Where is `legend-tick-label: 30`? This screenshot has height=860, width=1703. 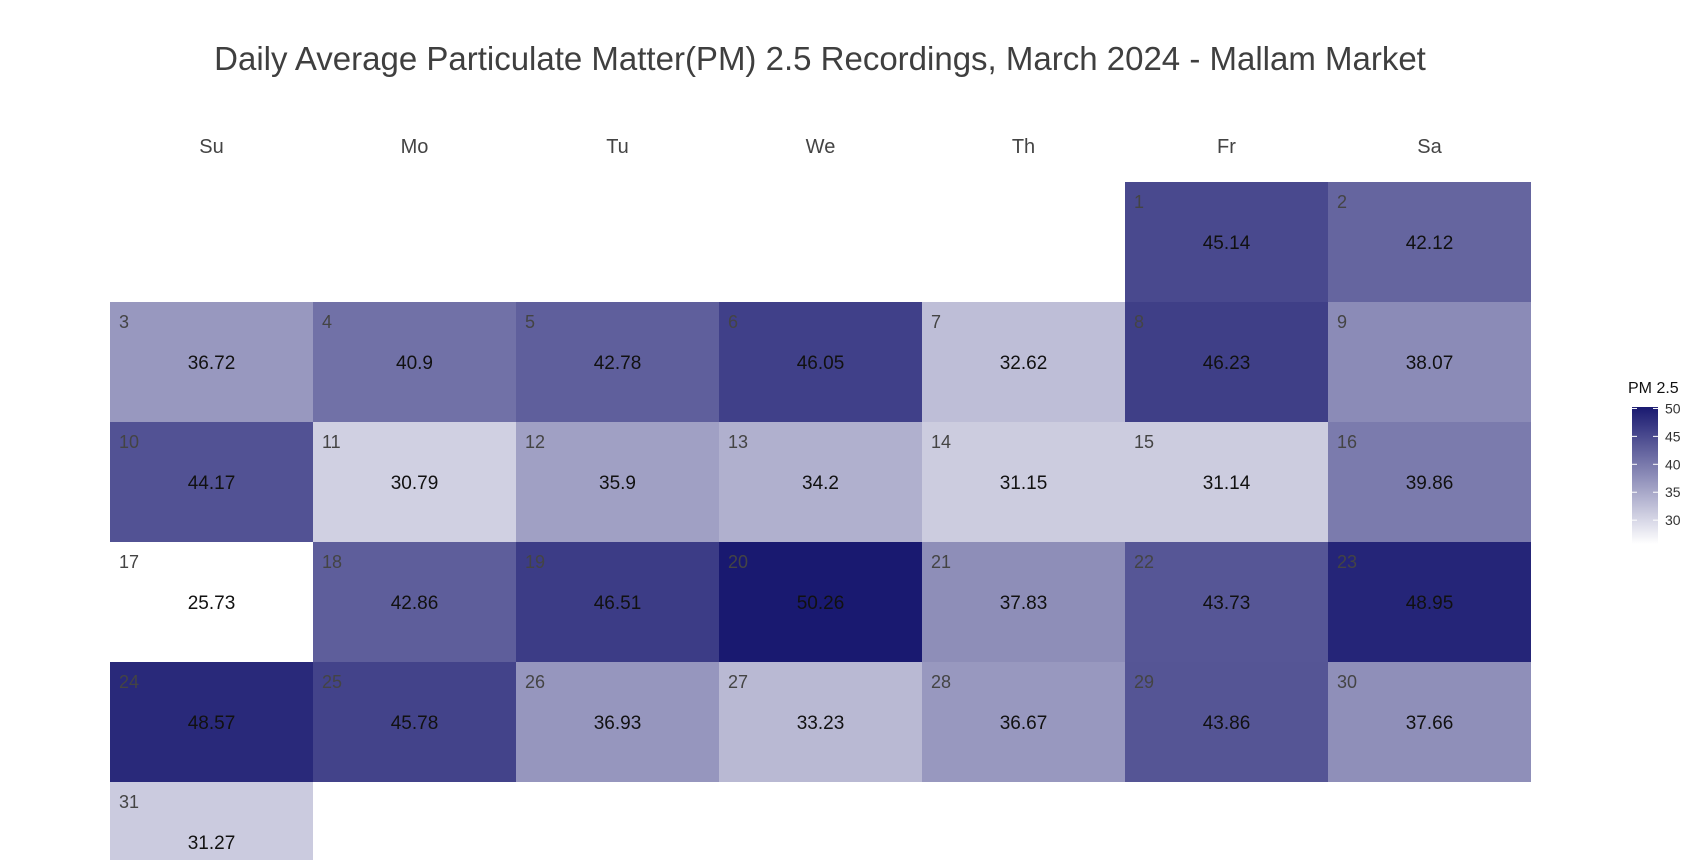 legend-tick-label: 30 is located at coordinates (1673, 520).